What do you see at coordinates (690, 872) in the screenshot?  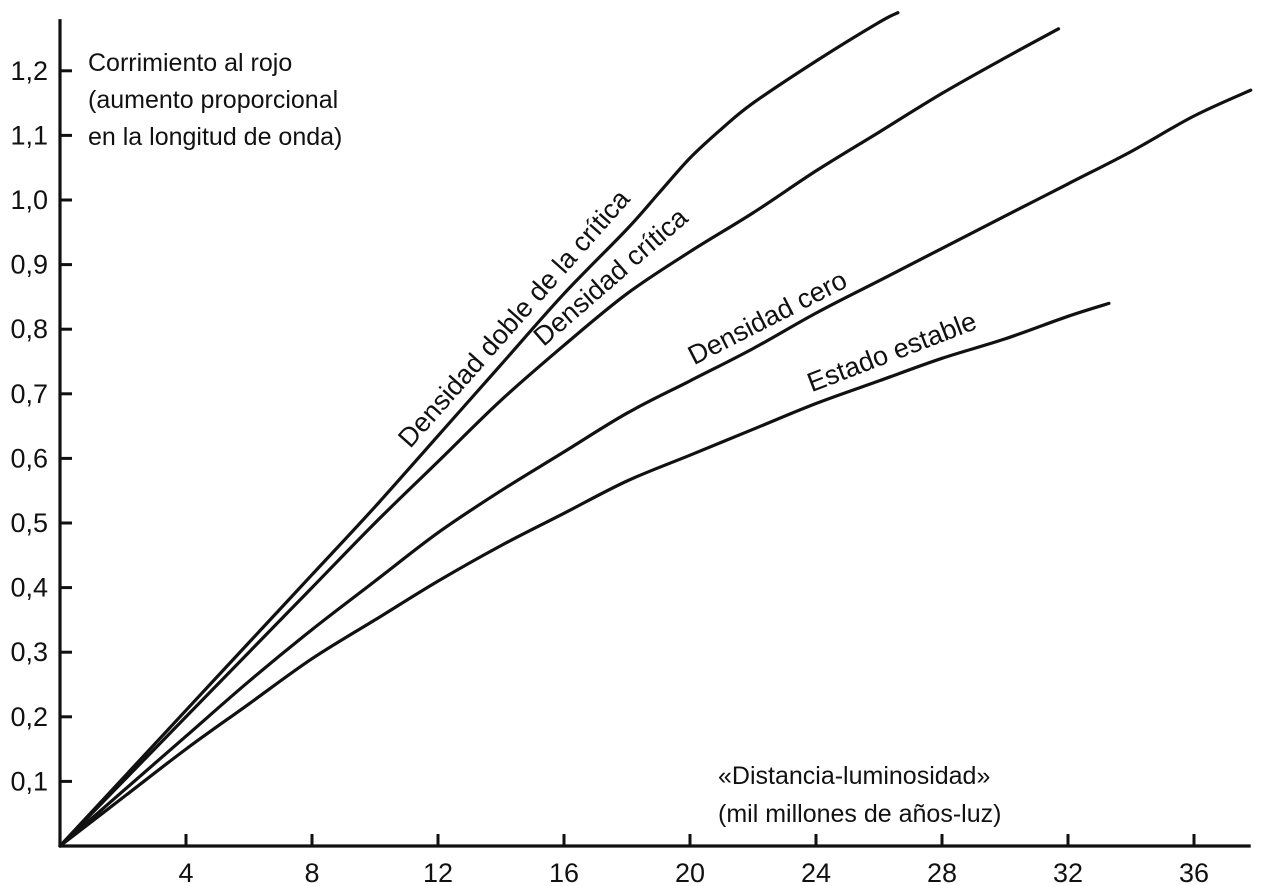 I see `x-tick-label: 20` at bounding box center [690, 872].